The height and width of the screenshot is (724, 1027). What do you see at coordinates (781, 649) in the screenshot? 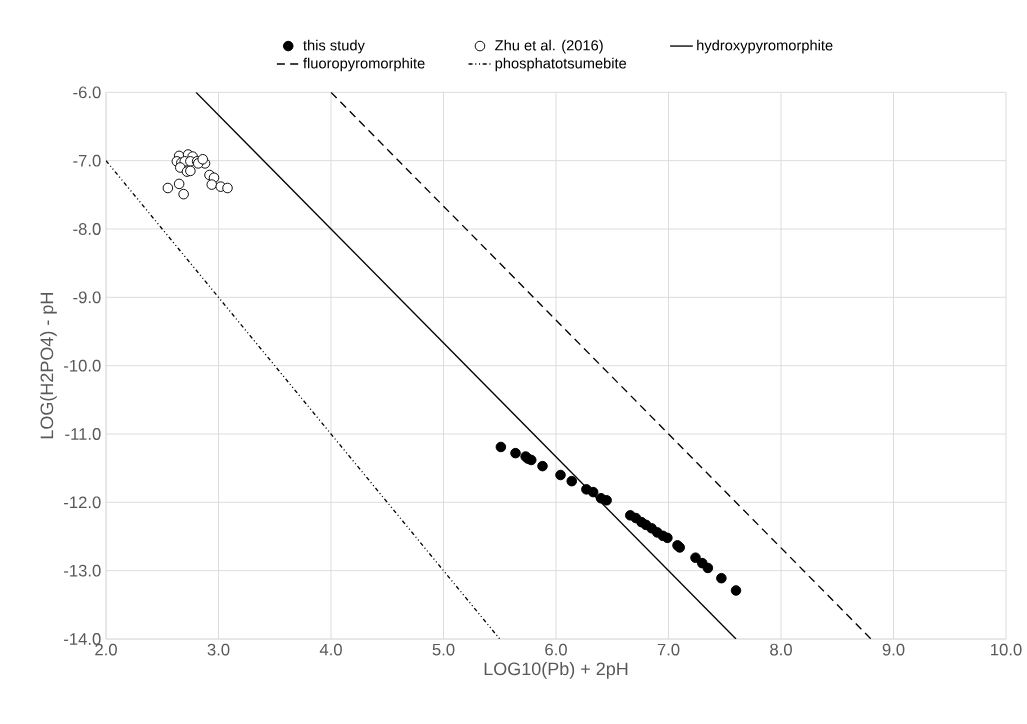
I see `x-tick-label: 8.0` at bounding box center [781, 649].